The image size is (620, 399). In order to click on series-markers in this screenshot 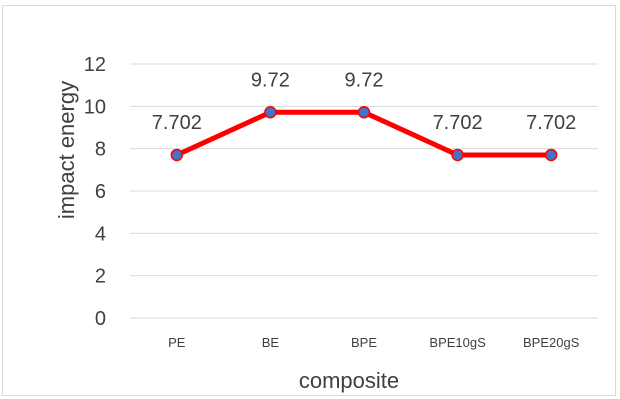, I will do `click(364, 134)`.